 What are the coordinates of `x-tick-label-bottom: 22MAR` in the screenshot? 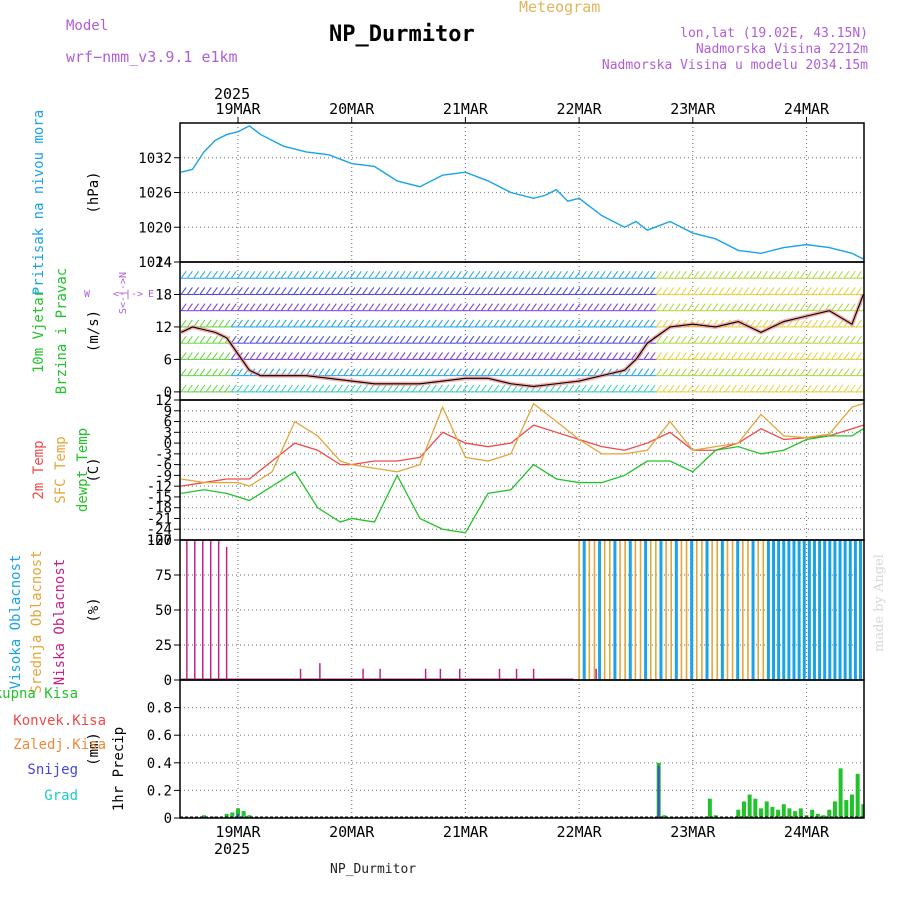 It's located at (580, 832).